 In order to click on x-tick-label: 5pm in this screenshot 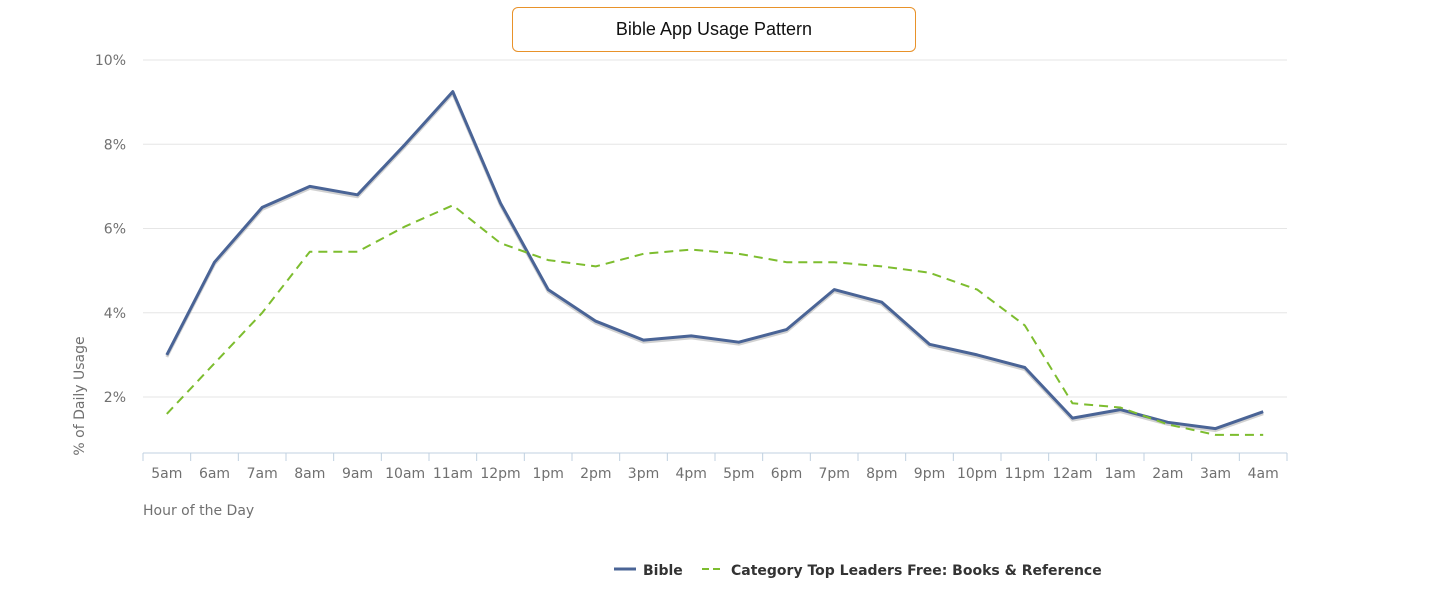, I will do `click(738, 474)`.